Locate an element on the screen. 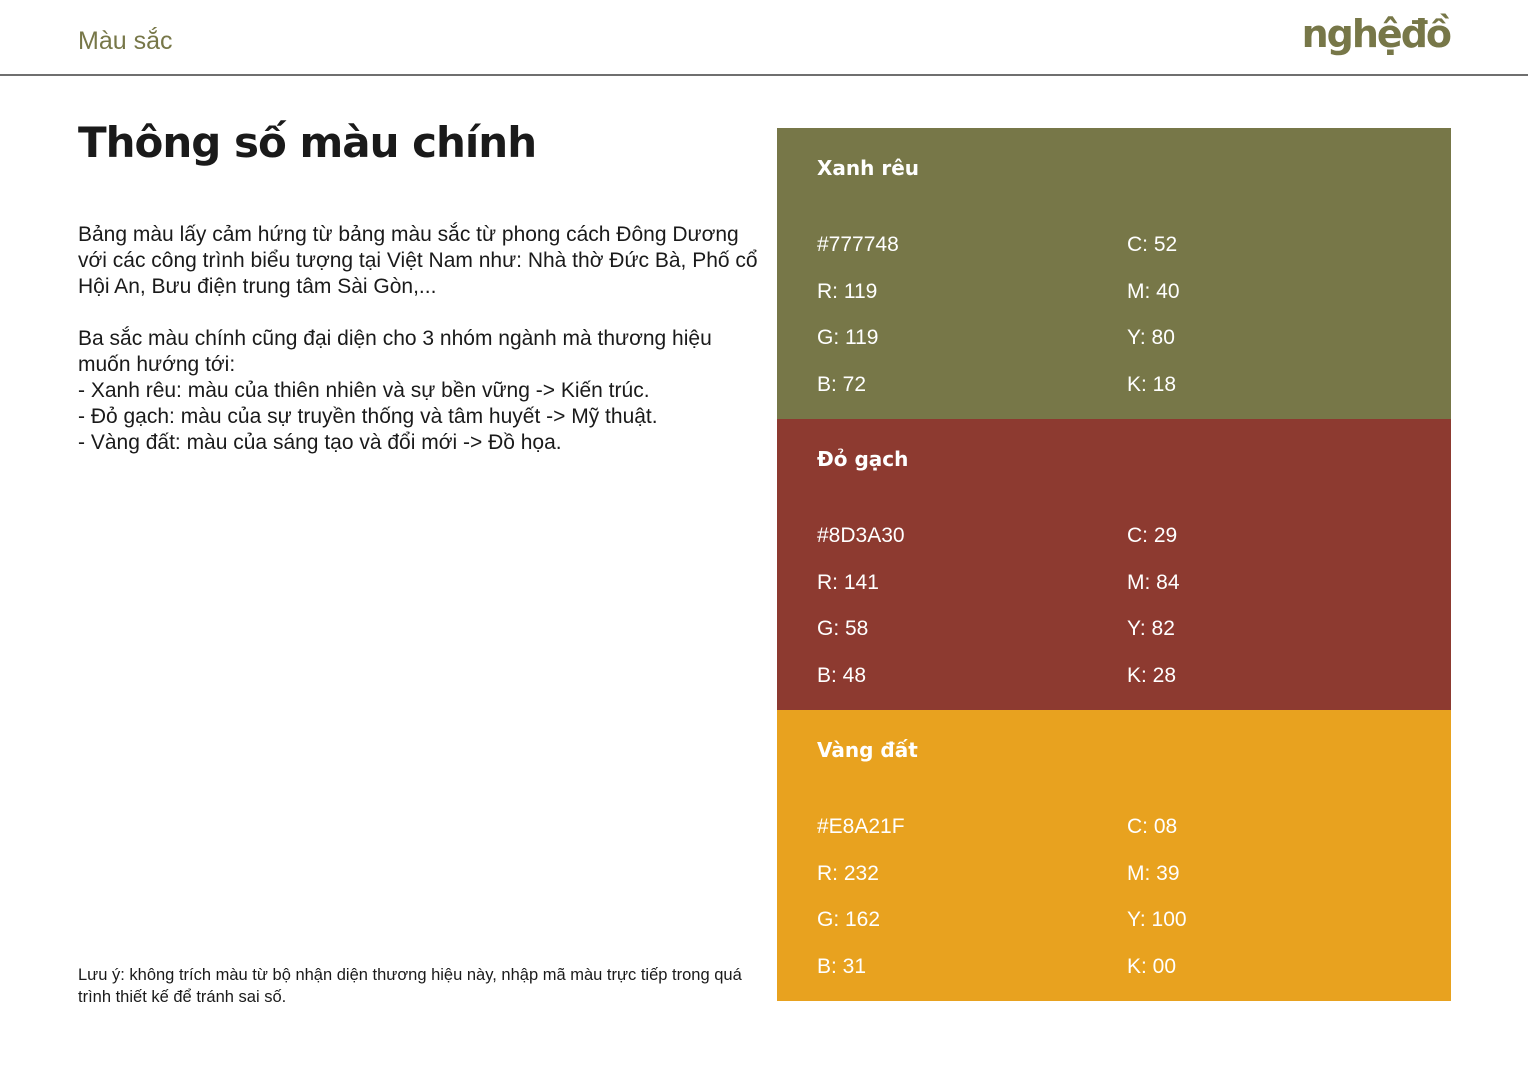 Image resolution: width=1528 pixels, height=1080 pixels. rgb-values: #777748 R: 119 G: 119 B: 72 is located at coordinates (858, 325).